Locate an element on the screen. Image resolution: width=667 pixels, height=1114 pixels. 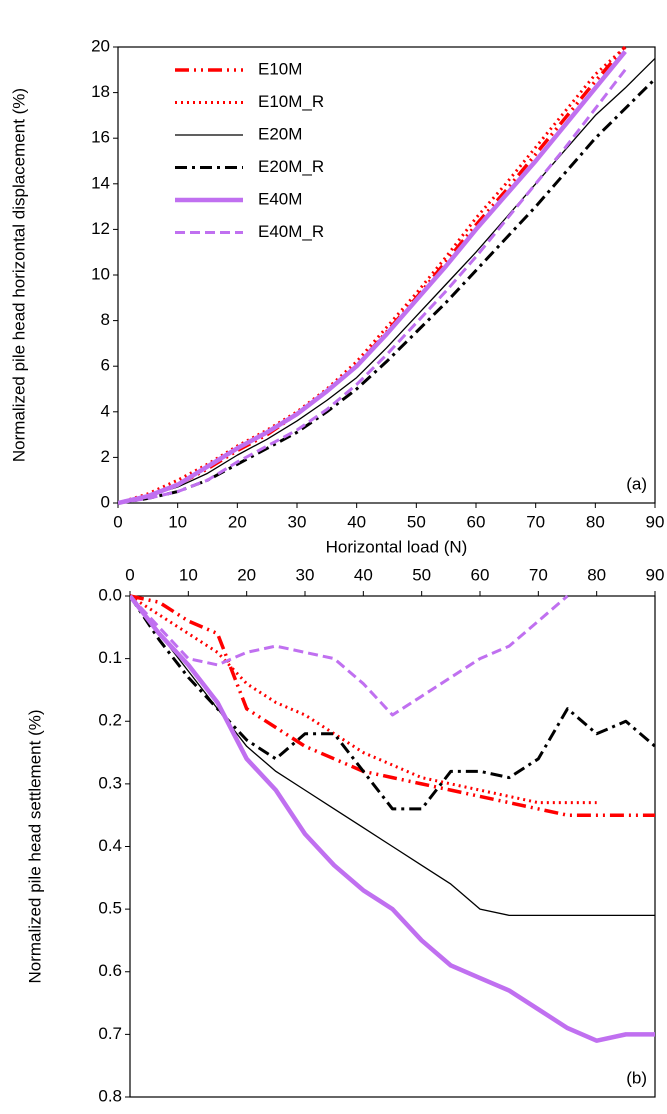
y-tick-label: 0.7 is located at coordinates (110, 1033).